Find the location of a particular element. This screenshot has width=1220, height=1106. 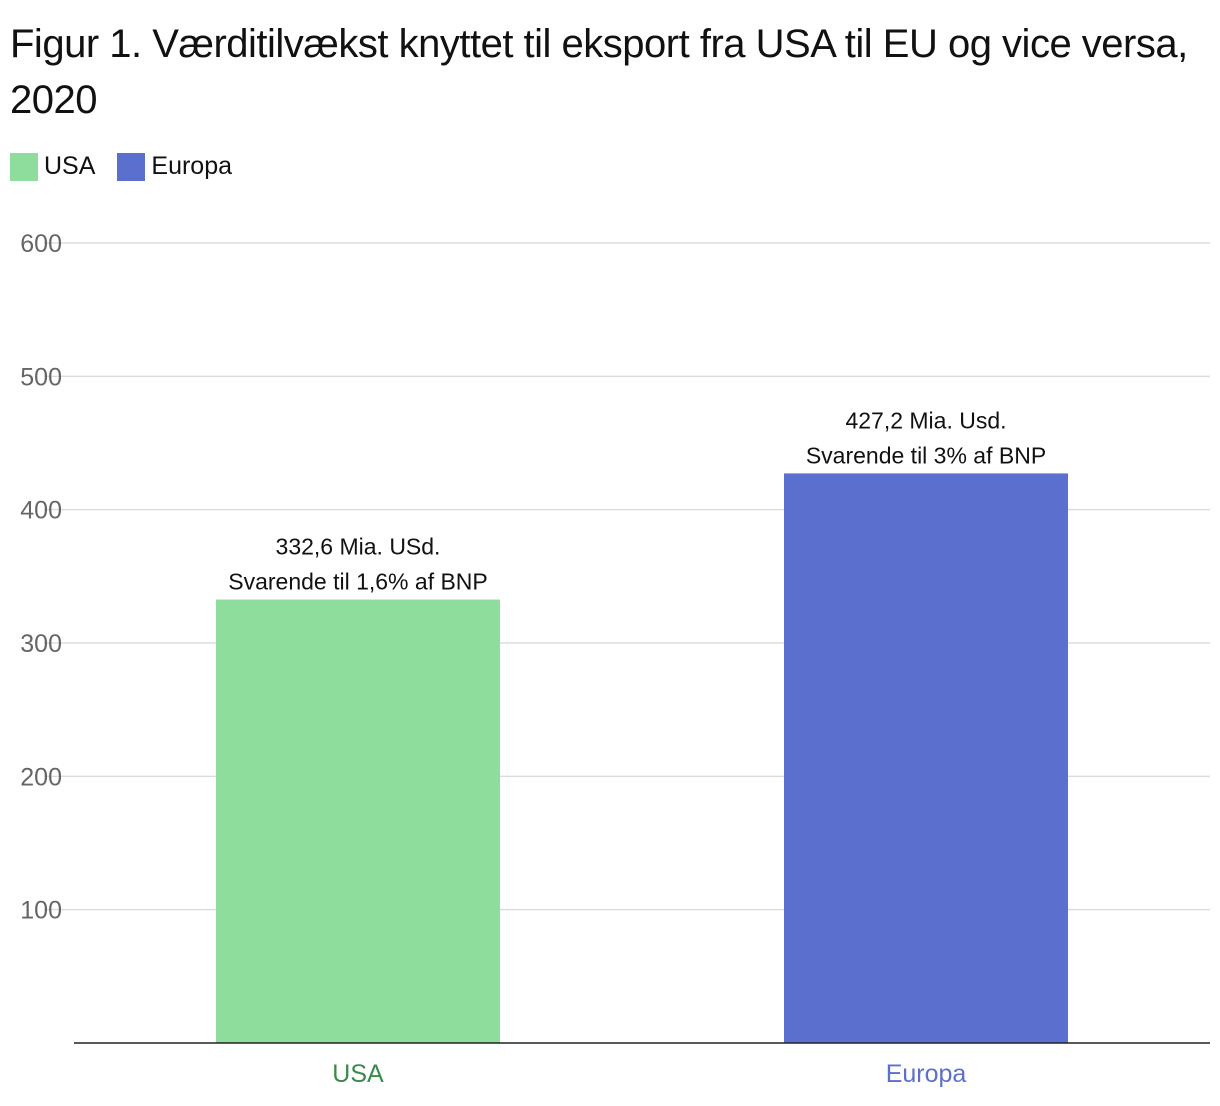

y-axis-tick-labels: 100 200 300 400 500 600 is located at coordinates (41, 577).